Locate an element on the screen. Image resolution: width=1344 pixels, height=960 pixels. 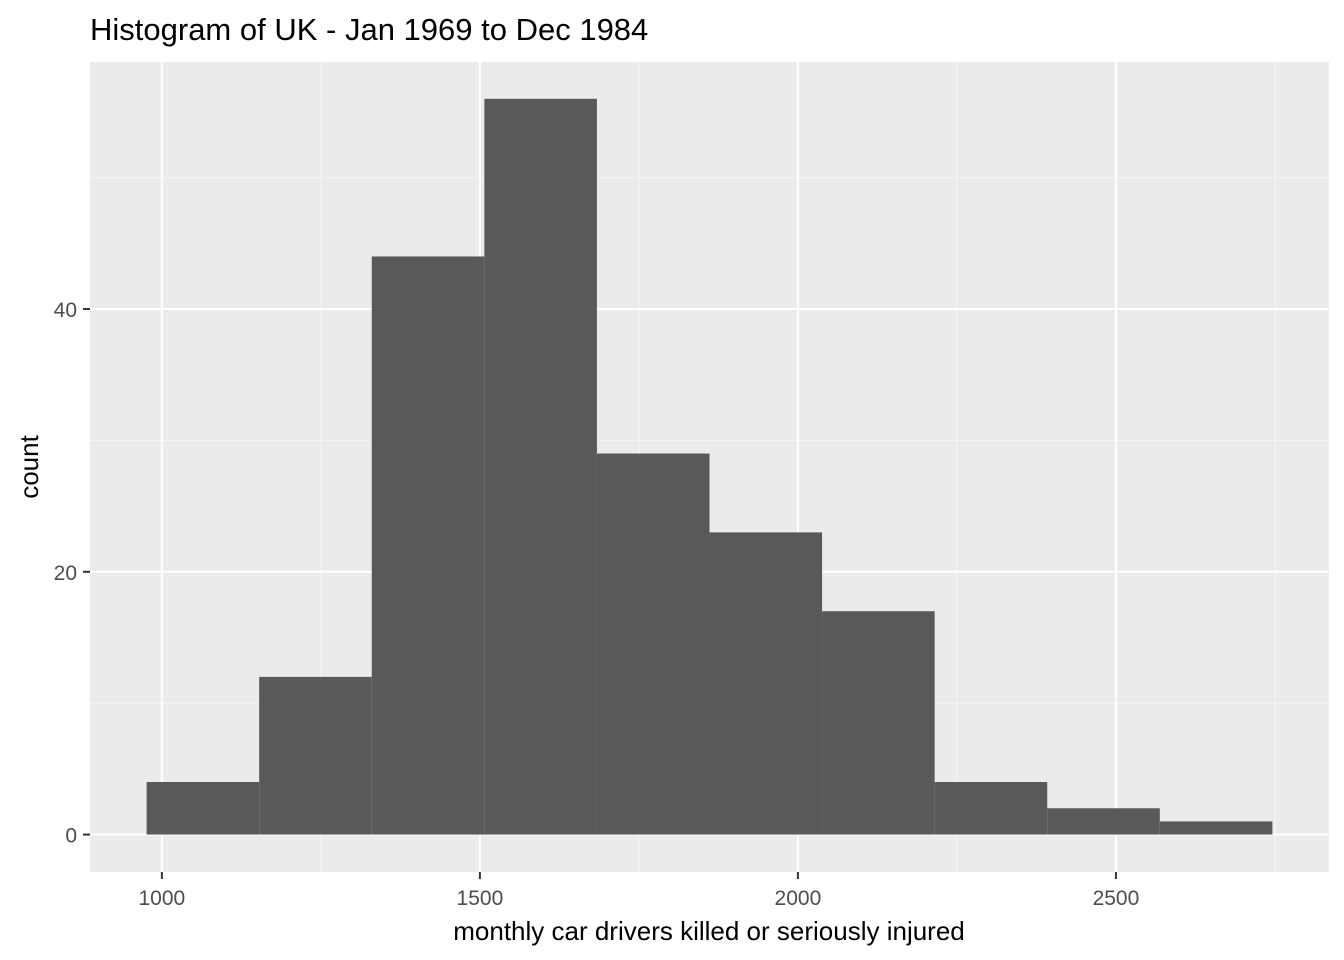
chart-title: Histogram of UK - Jan 1969 to Dec 1984 is located at coordinates (369, 29).